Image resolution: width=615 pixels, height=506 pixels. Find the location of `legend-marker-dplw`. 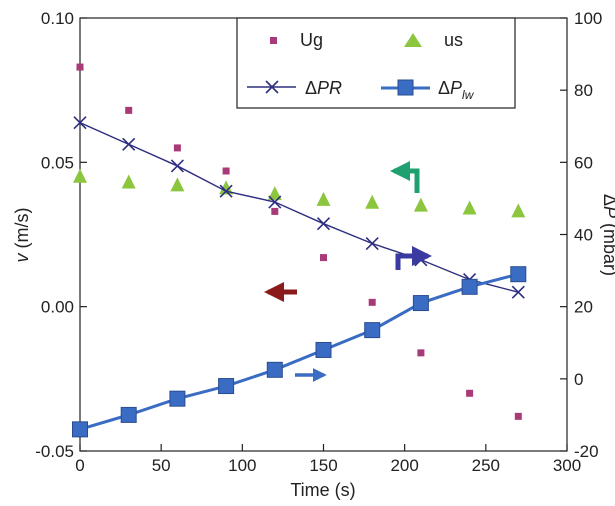

legend-marker-dplw is located at coordinates (405, 87).